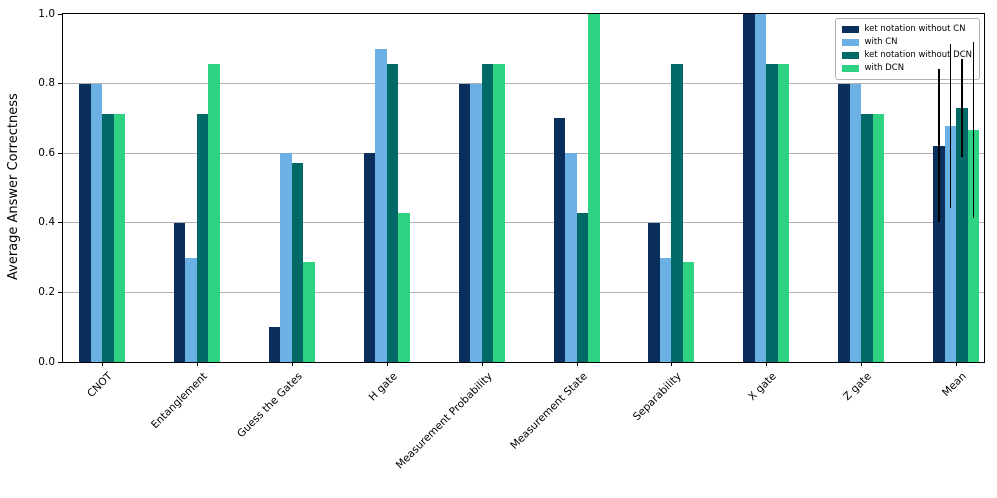  What do you see at coordinates (881, 42) in the screenshot?
I see `legend-entry-label: with CN` at bounding box center [881, 42].